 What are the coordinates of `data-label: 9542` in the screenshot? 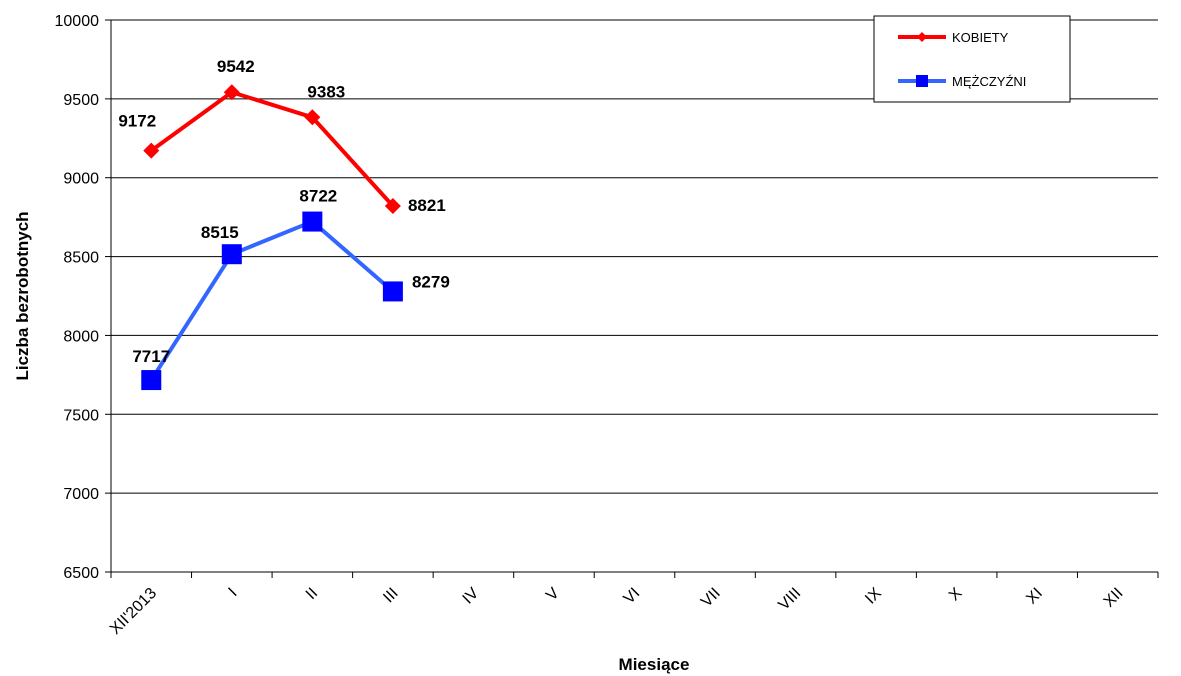 It's located at (236, 66).